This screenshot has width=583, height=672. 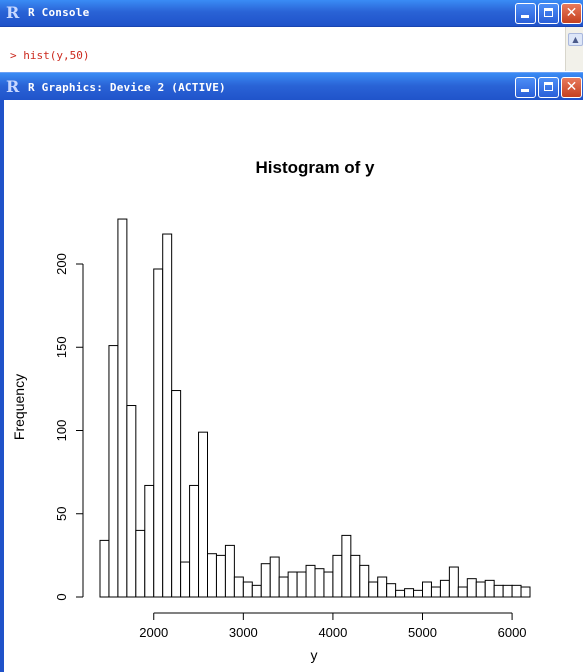 I want to click on x-axis: 2000 3000 4000 5000 6000, so click(x=333, y=626).